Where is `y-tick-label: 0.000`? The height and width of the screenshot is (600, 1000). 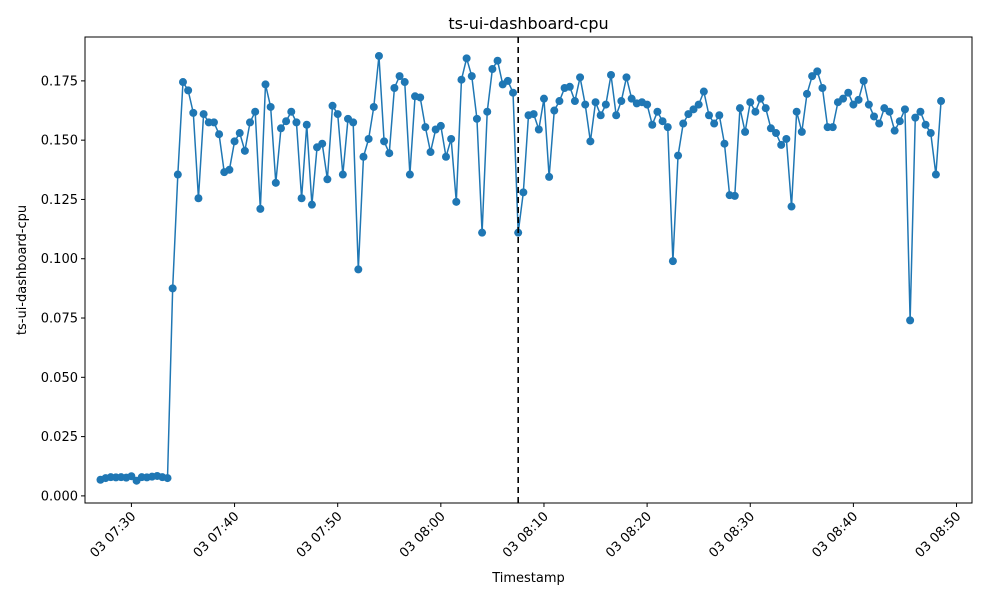 y-tick-label: 0.000 is located at coordinates (59, 496).